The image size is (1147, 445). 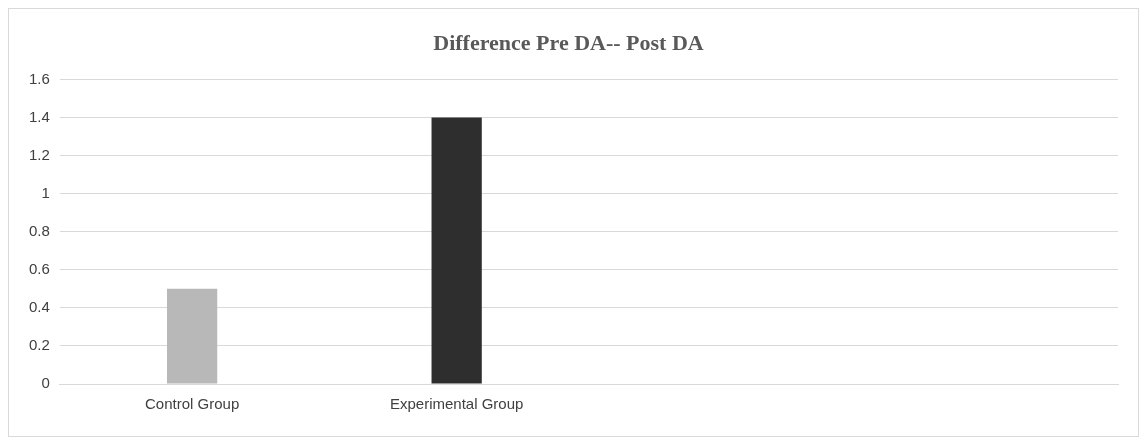 I want to click on y-tick-label: 1, so click(x=45, y=192).